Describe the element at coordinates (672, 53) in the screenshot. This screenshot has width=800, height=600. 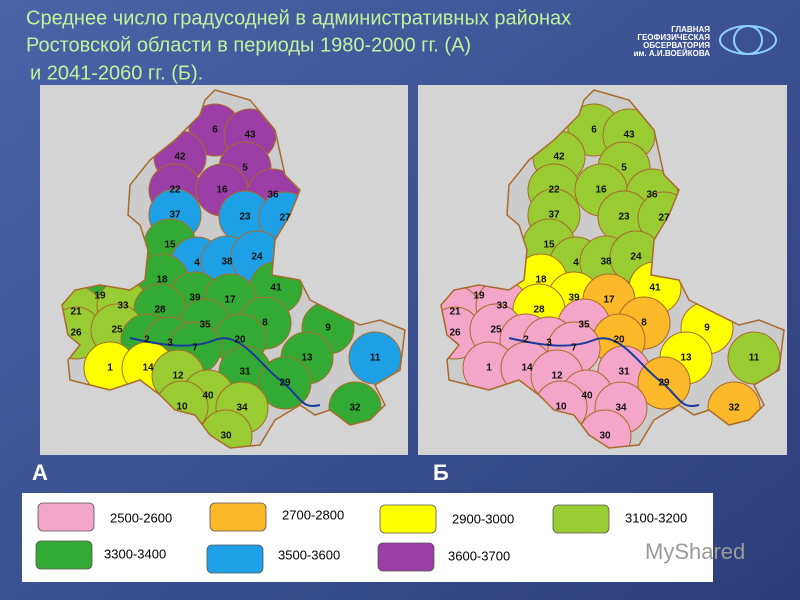
I see `logo-text: им. А.И.ВОЕЙКОВА` at that location.